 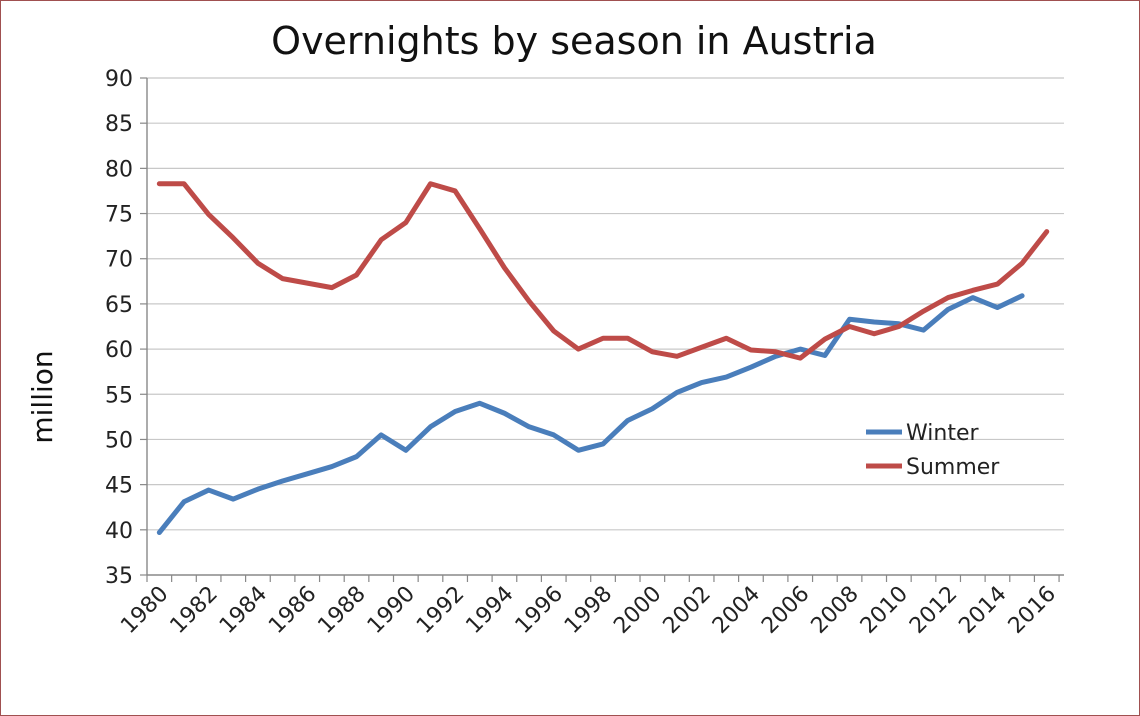 What do you see at coordinates (119, 440) in the screenshot?
I see `y-tick-label: 50` at bounding box center [119, 440].